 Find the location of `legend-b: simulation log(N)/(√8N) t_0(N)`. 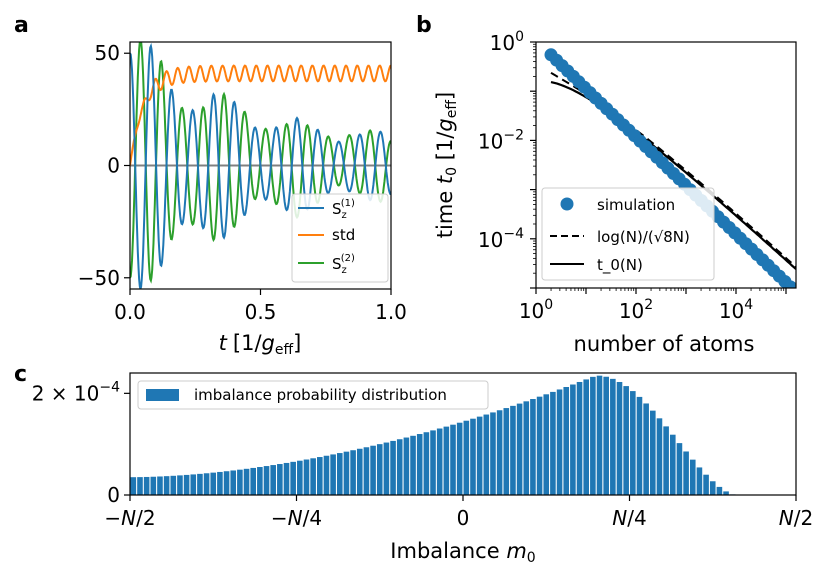

legend-b: simulation log(N)/(√8N) t_0(N) is located at coordinates (628, 234).